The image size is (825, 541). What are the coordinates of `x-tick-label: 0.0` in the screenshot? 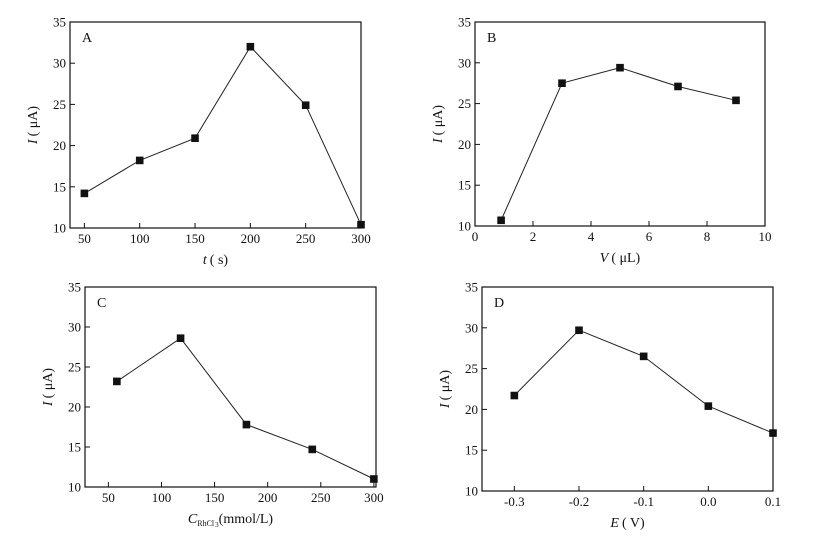 It's located at (708, 501).